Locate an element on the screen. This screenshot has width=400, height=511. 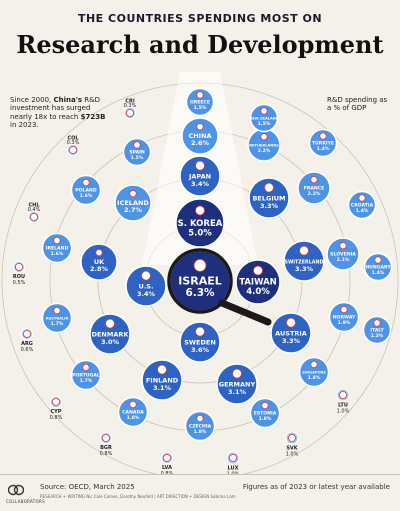
country-name: ESTONIA is located at coordinates (265, 413).